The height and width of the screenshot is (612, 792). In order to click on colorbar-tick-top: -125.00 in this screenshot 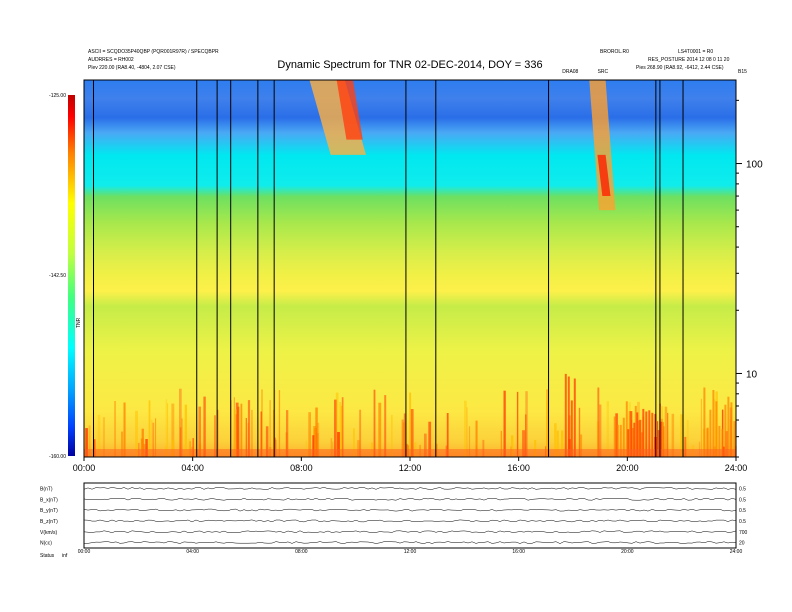, I will do `click(57, 96)`.